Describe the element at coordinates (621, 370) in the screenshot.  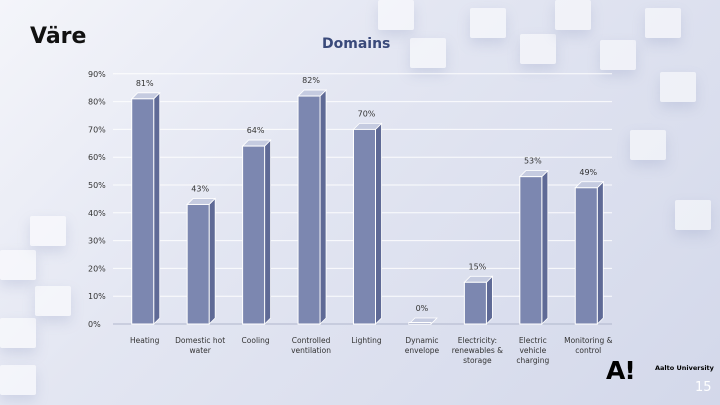
I see `aalto-logo: A!` at that location.